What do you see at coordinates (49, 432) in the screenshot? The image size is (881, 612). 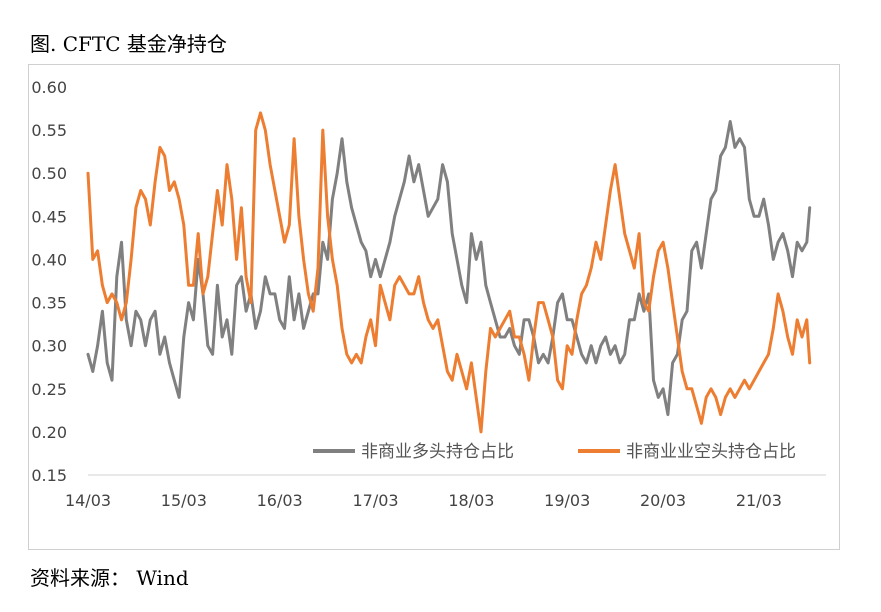 I see `y-tick-label: 0.20` at bounding box center [49, 432].